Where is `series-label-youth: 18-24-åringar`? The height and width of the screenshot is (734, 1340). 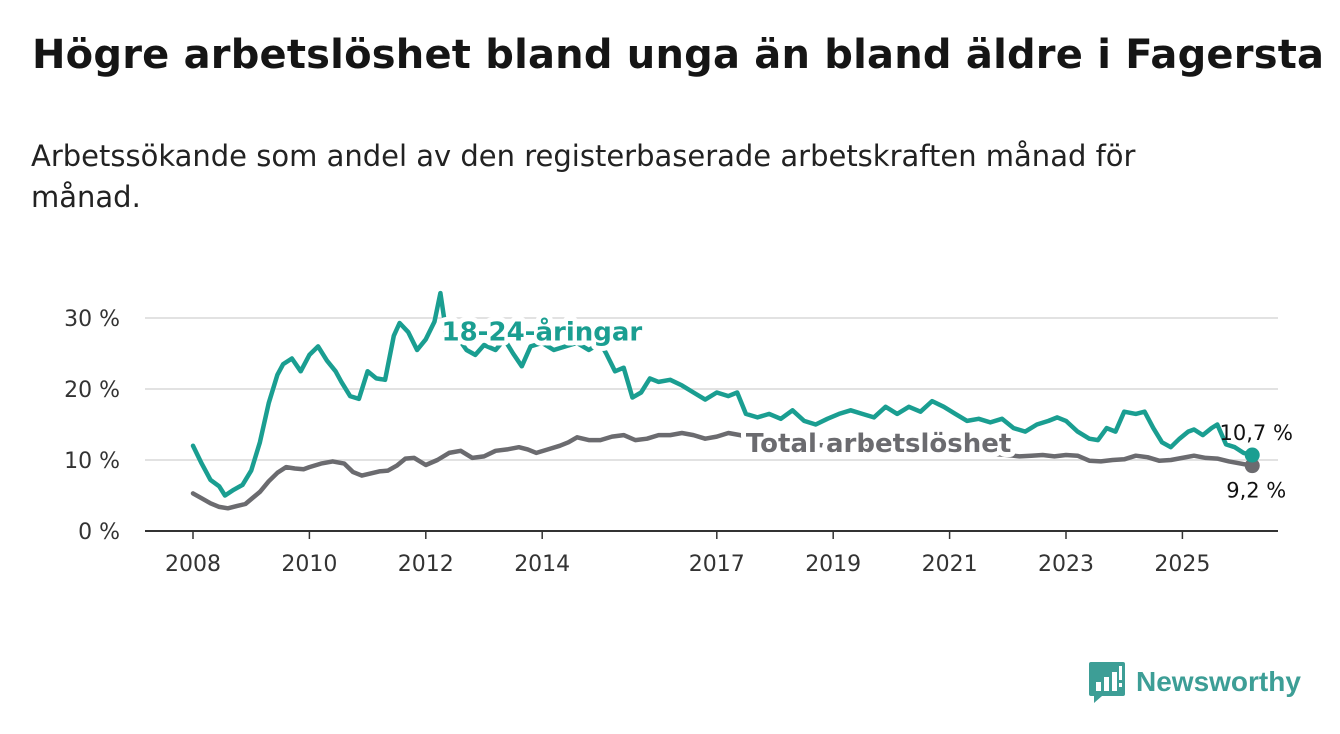 series-label-youth: 18-24-åringar is located at coordinates (542, 332).